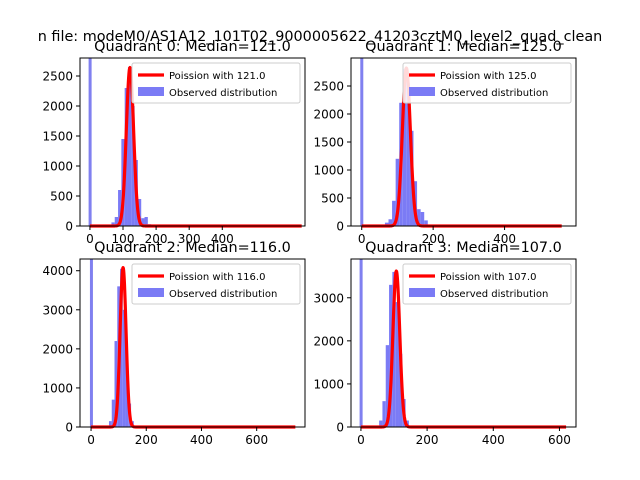 The width and height of the screenshot is (640, 480). What do you see at coordinates (217, 277) in the screenshot?
I see `legend-label-poisson: Poission with 116.0` at bounding box center [217, 277].